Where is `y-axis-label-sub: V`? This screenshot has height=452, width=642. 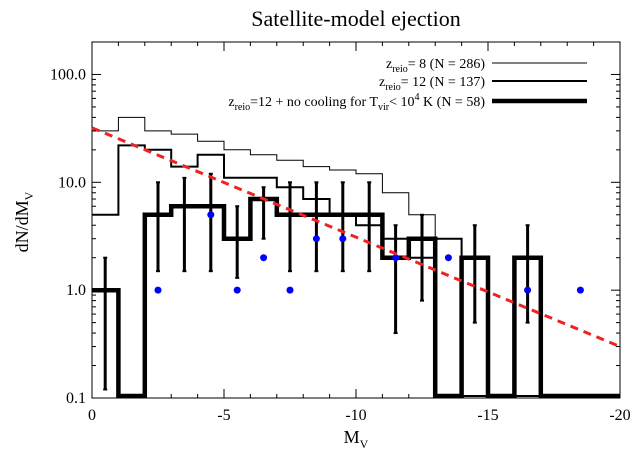 y-axis-label-sub: V is located at coordinates (29, 195).